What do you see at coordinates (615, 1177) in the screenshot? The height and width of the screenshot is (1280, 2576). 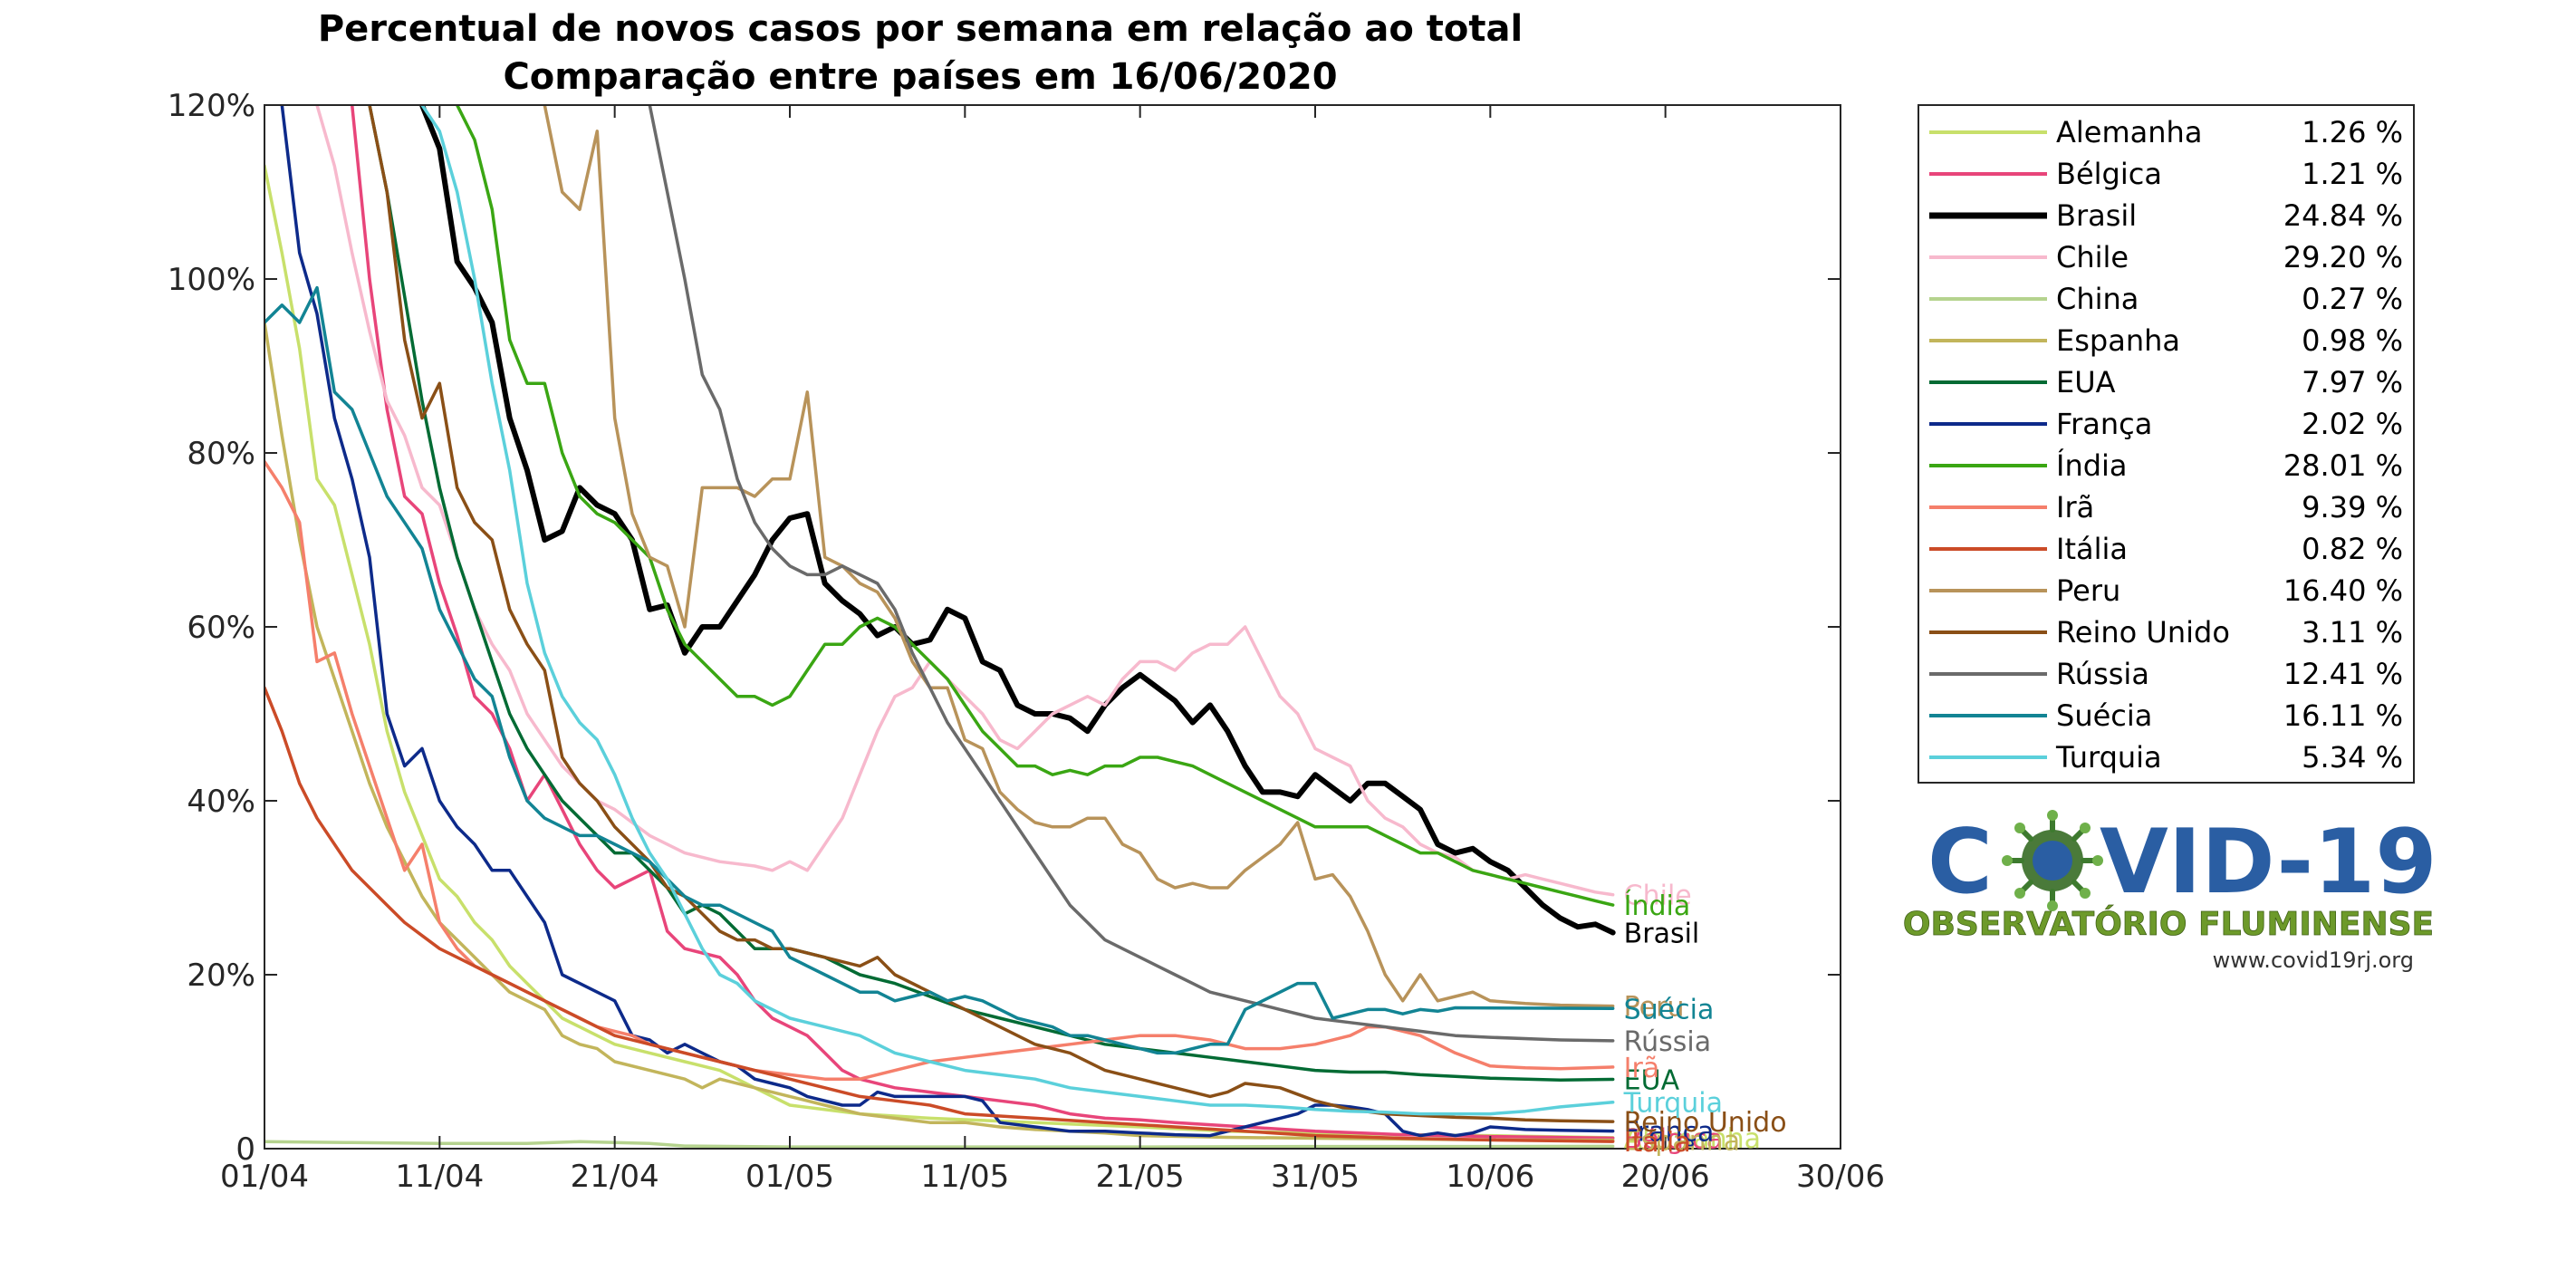 I see `x-tick-label: 21/04` at bounding box center [615, 1177].